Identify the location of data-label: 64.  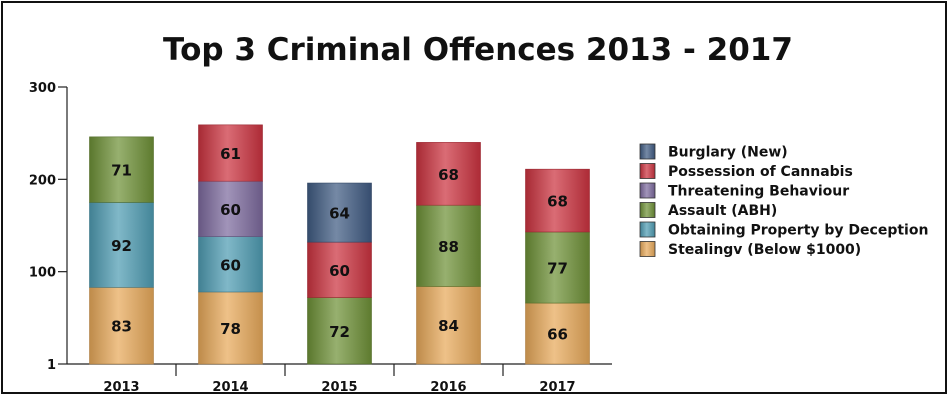
(339, 214).